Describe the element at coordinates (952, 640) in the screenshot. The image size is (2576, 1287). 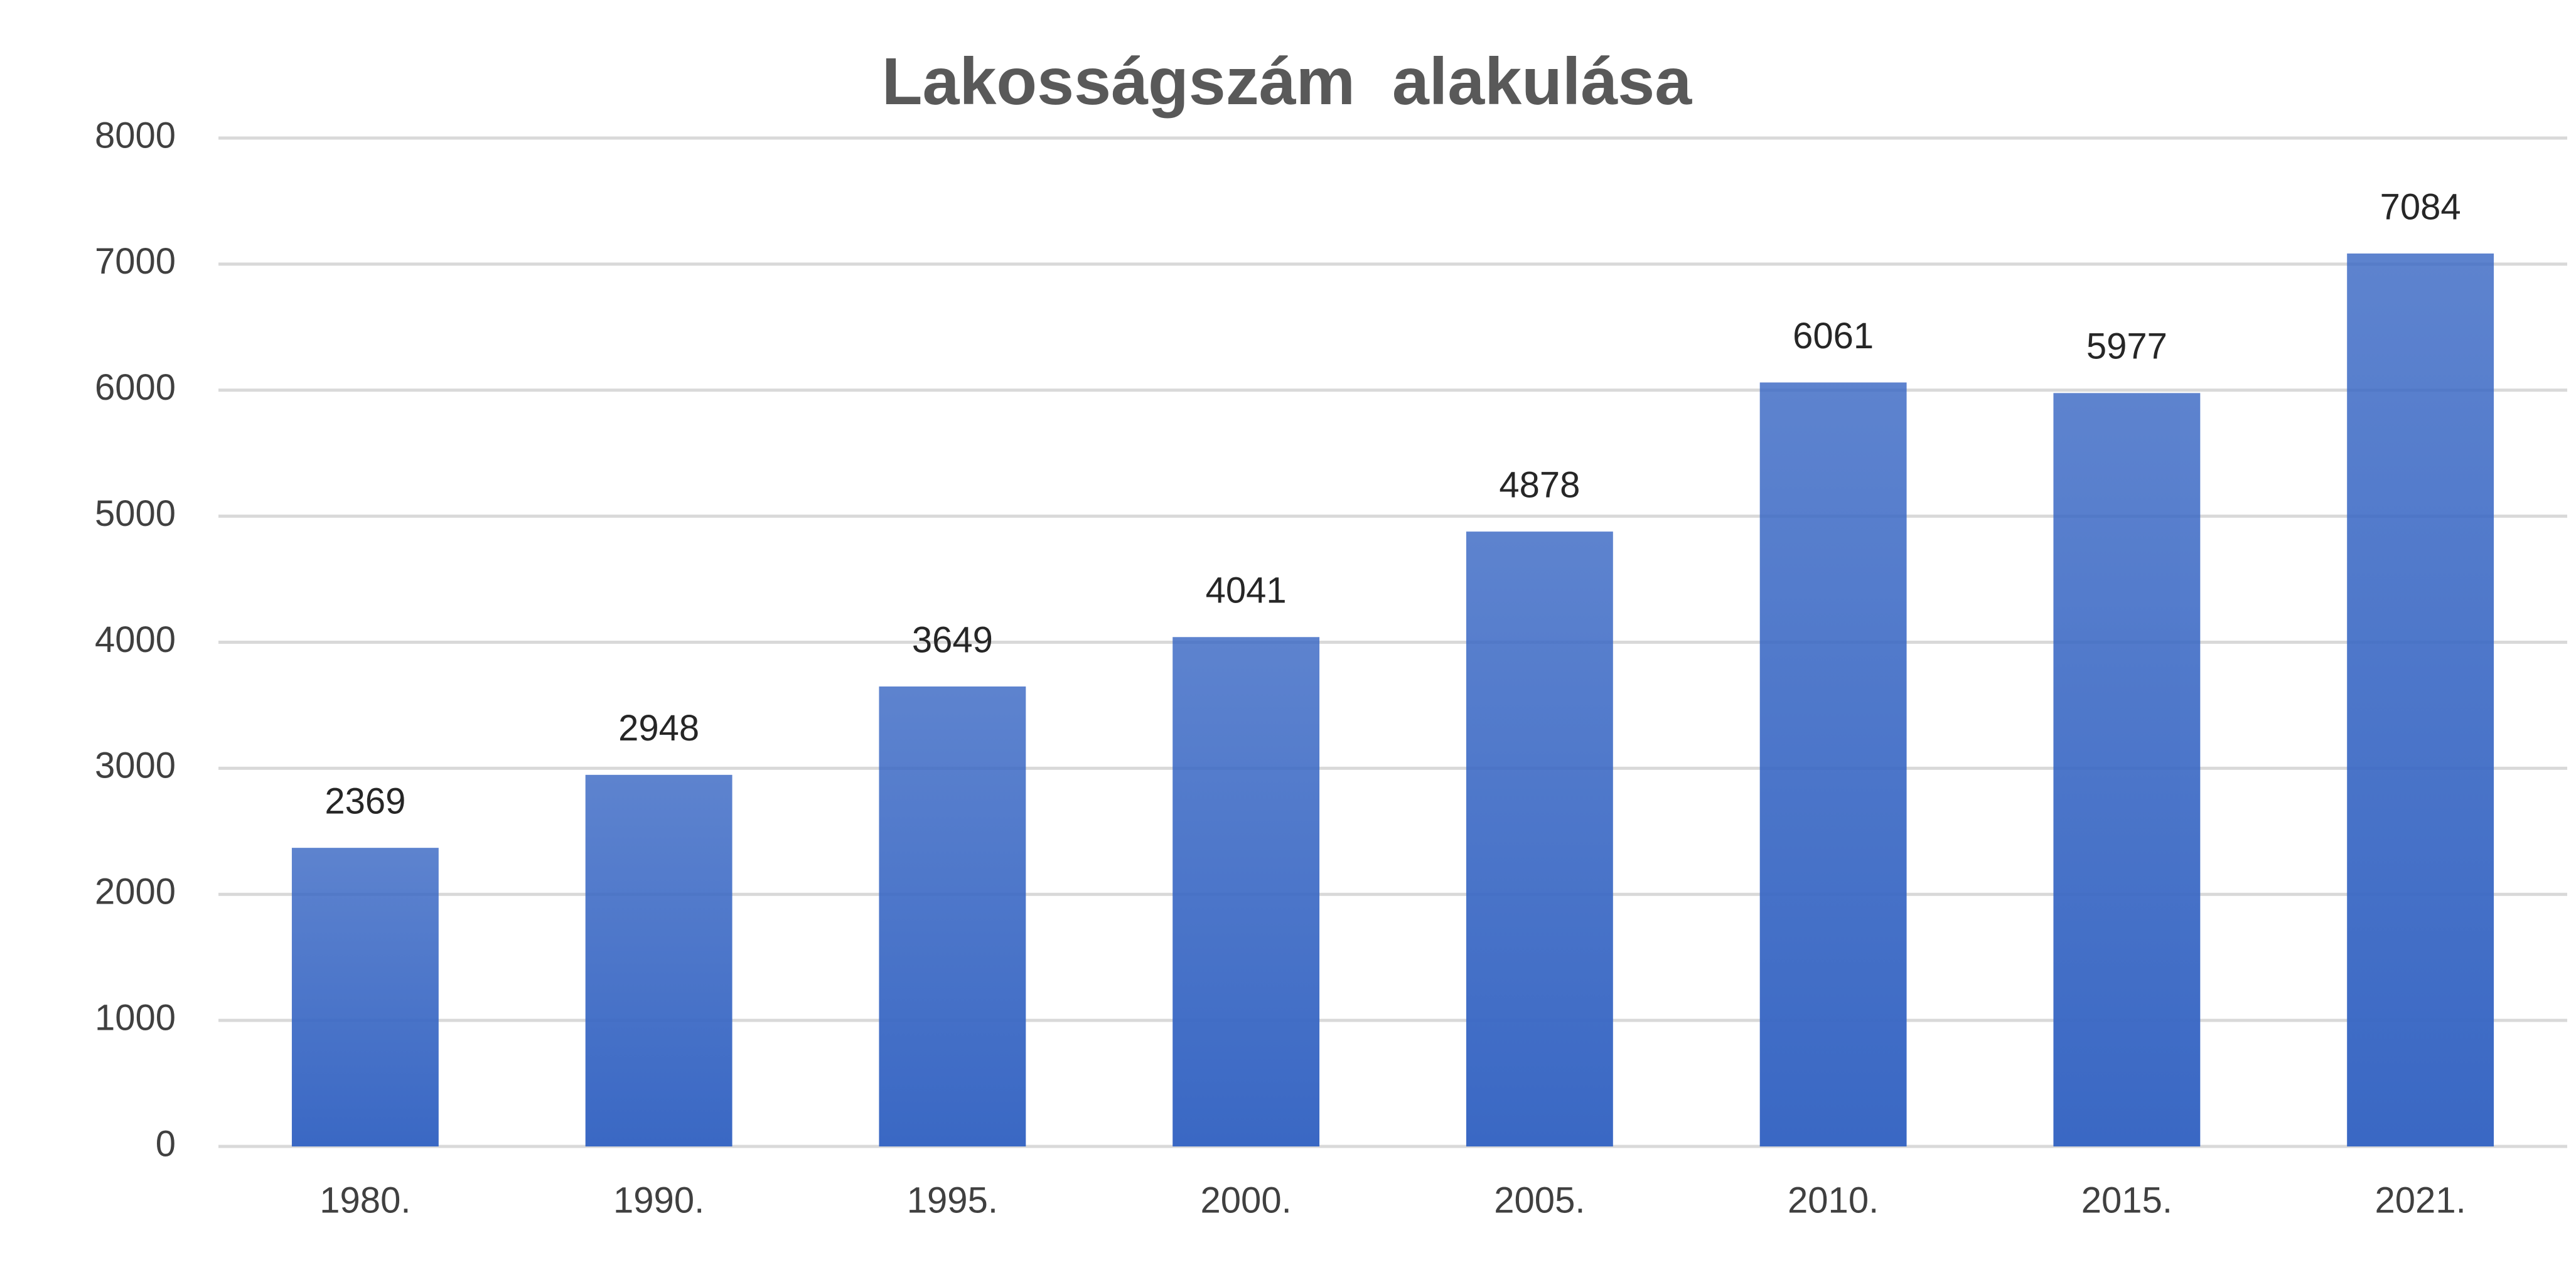
I see `value-label: 3649` at that location.